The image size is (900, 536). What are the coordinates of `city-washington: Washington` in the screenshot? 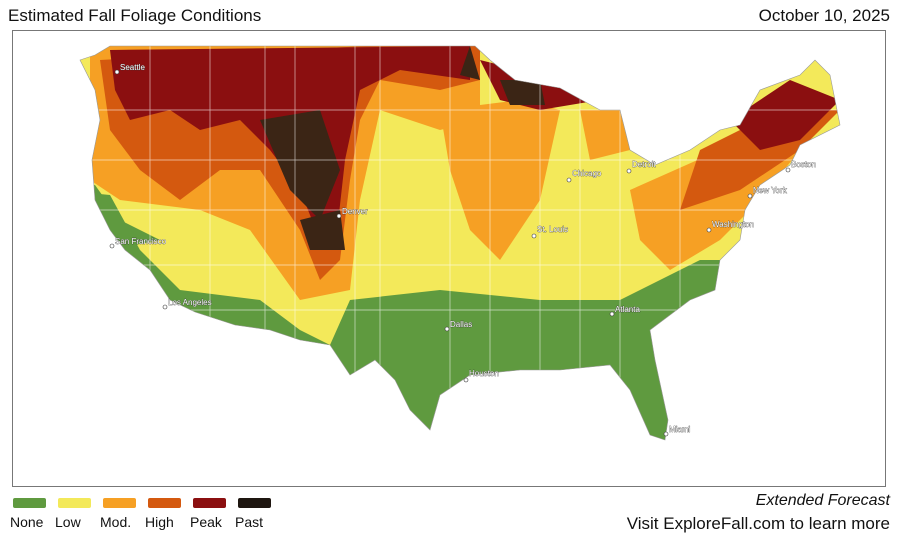 It's located at (730, 226).